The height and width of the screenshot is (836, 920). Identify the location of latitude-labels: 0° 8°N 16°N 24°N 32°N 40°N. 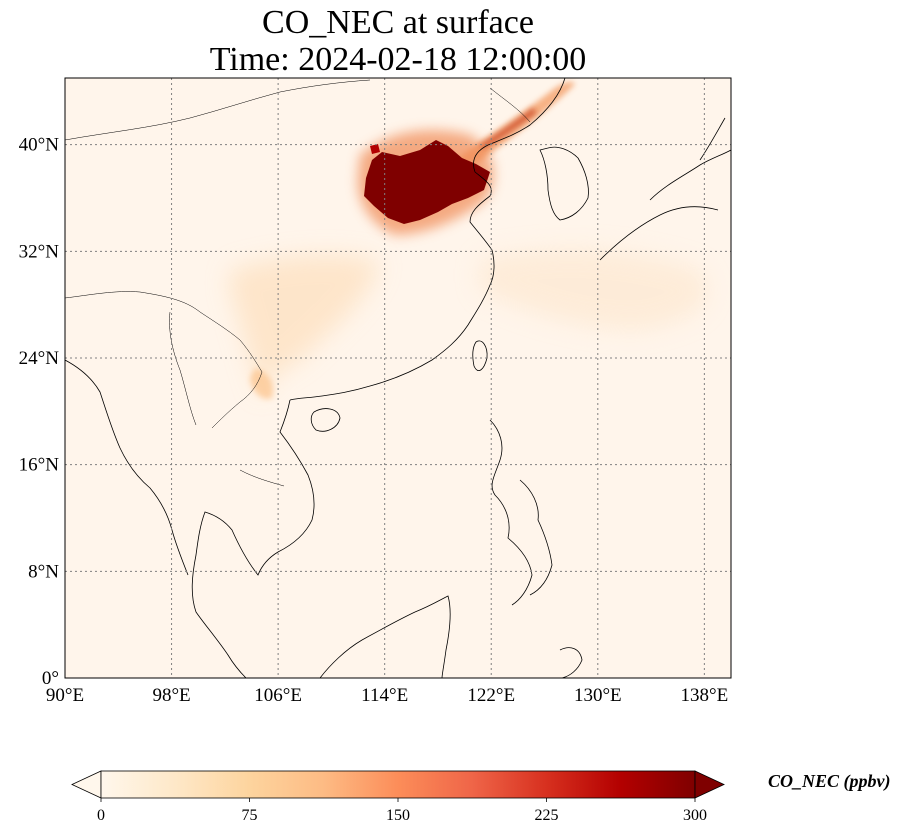
(39, 412).